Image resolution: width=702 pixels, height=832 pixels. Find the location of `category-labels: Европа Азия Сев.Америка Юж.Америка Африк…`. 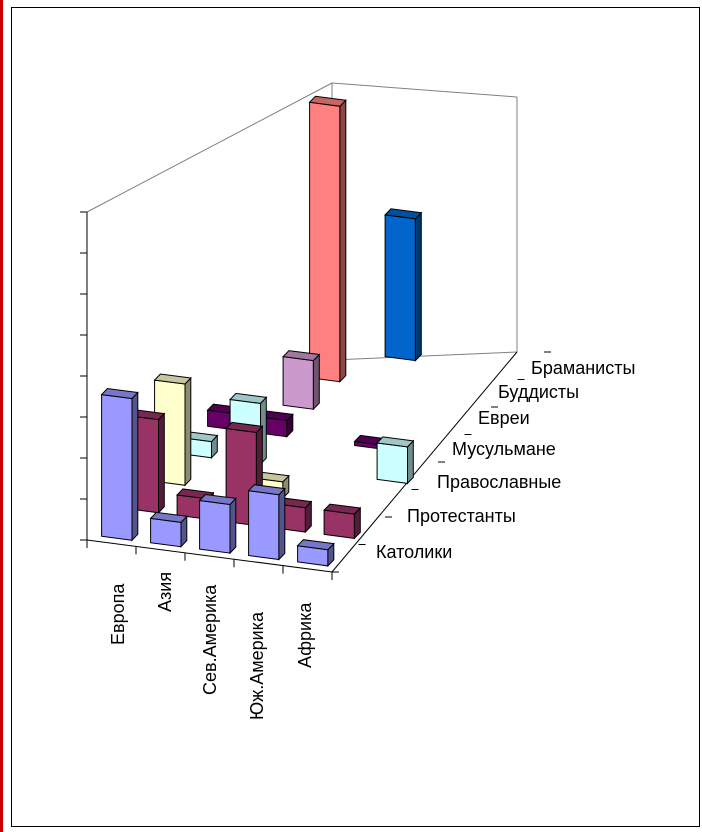

category-labels: Европа Азия Сев.Америка Юж.Америка Африк… is located at coordinates (211, 646).